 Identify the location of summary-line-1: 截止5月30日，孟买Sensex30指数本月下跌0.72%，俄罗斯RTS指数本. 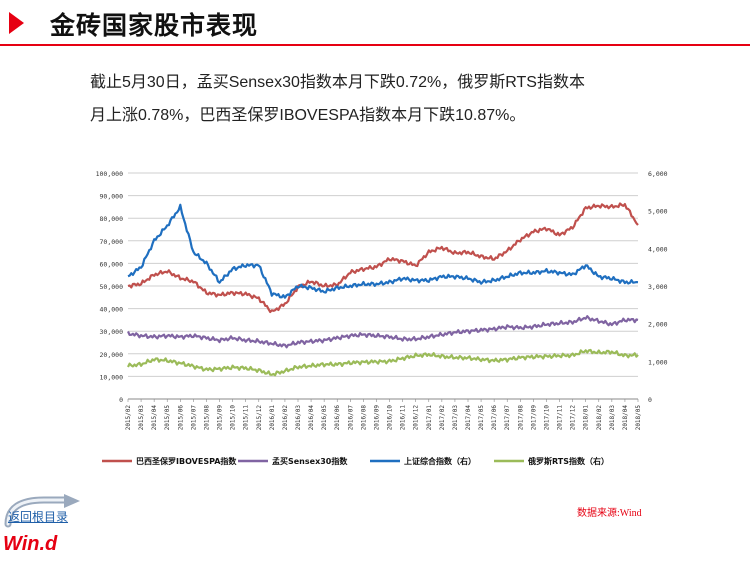
(337, 82).